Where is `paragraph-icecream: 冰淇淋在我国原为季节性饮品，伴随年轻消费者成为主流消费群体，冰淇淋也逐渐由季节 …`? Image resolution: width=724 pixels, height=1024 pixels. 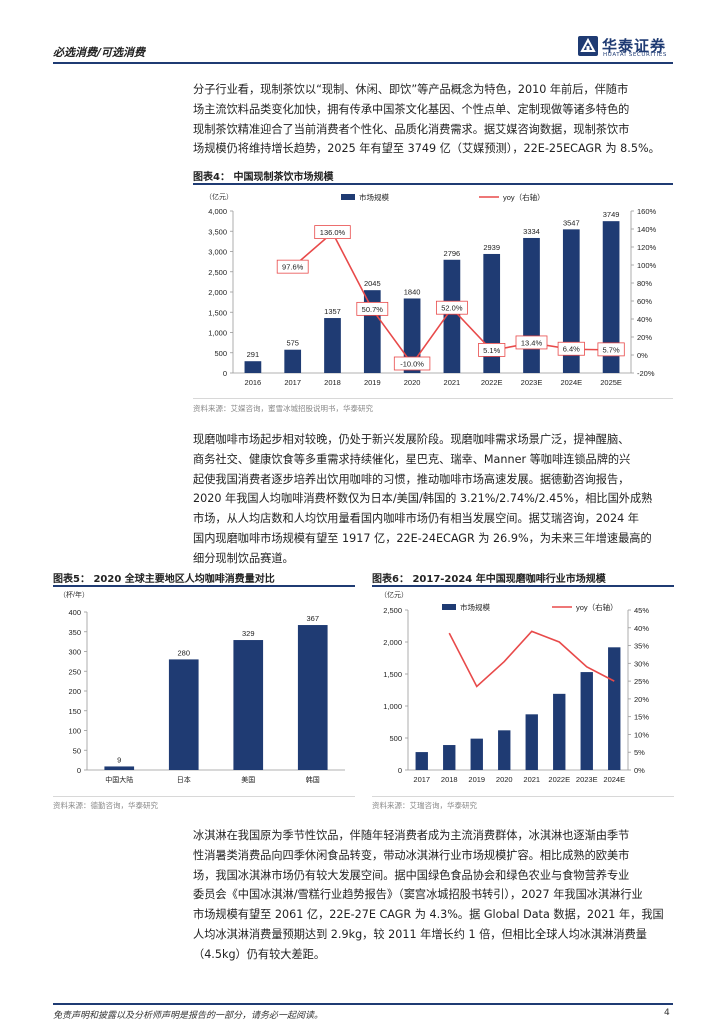
paragraph-icecream: 冰淇淋在我国原为季节性饮品，伴随年轻消费者成为主流消费群体，冰淇淋也逐渐由季节 … is located at coordinates (433, 895).